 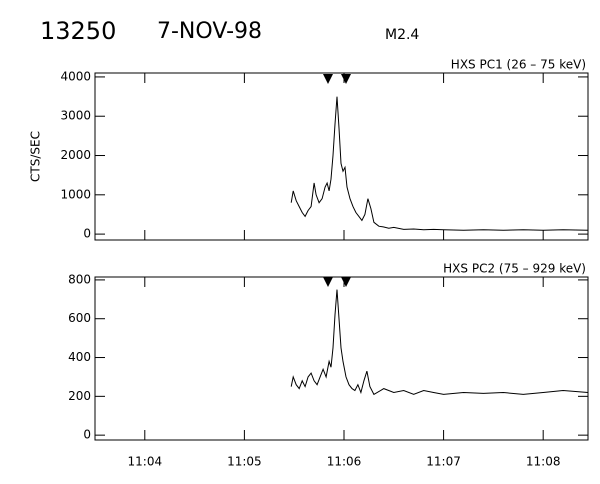 What do you see at coordinates (78, 31) in the screenshot?
I see `event-id: 13250` at bounding box center [78, 31].